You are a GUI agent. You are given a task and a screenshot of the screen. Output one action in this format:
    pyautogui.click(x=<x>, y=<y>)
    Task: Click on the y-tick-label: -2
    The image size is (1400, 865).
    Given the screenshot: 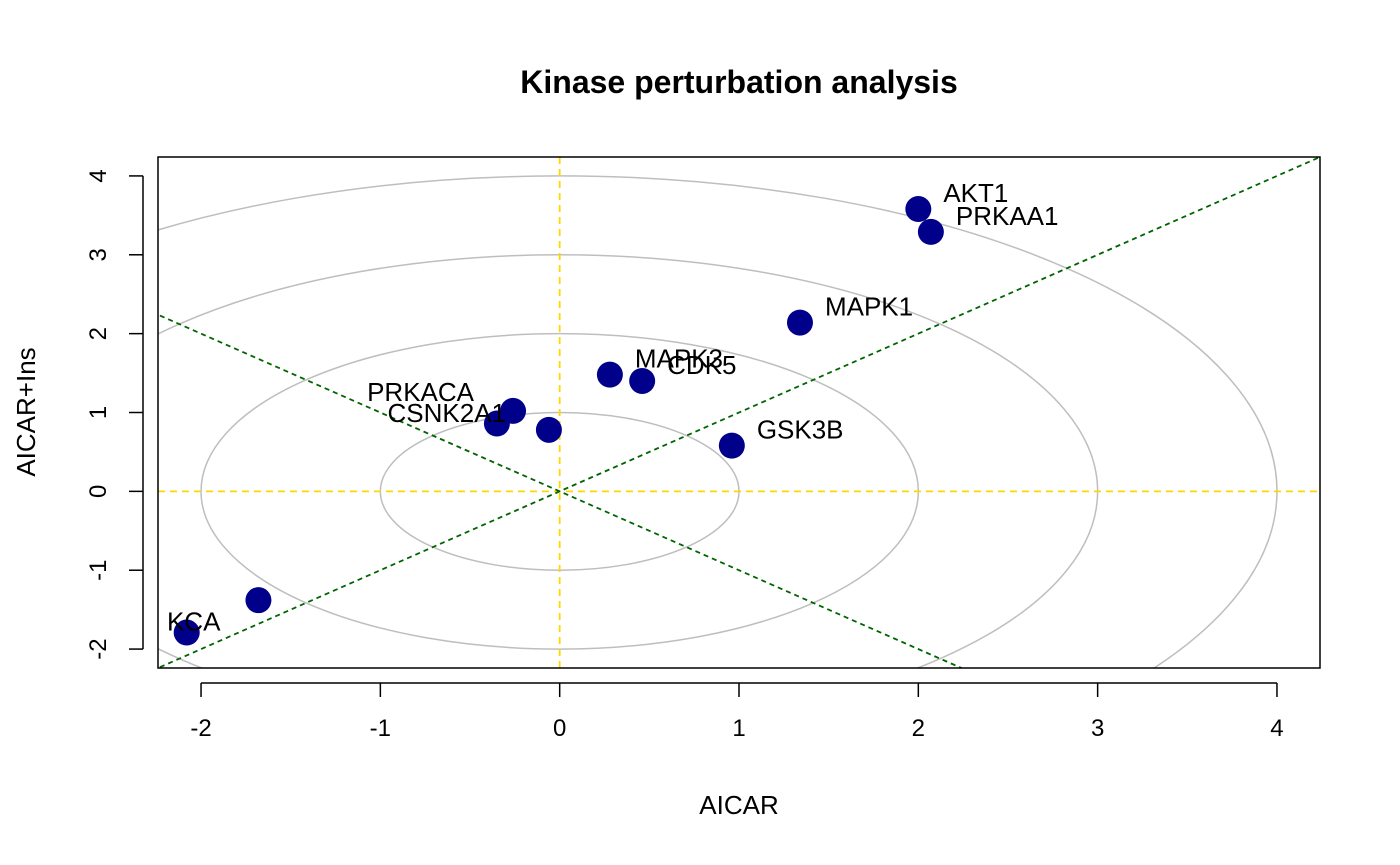 What is the action you would take?
    pyautogui.click(x=98, y=648)
    